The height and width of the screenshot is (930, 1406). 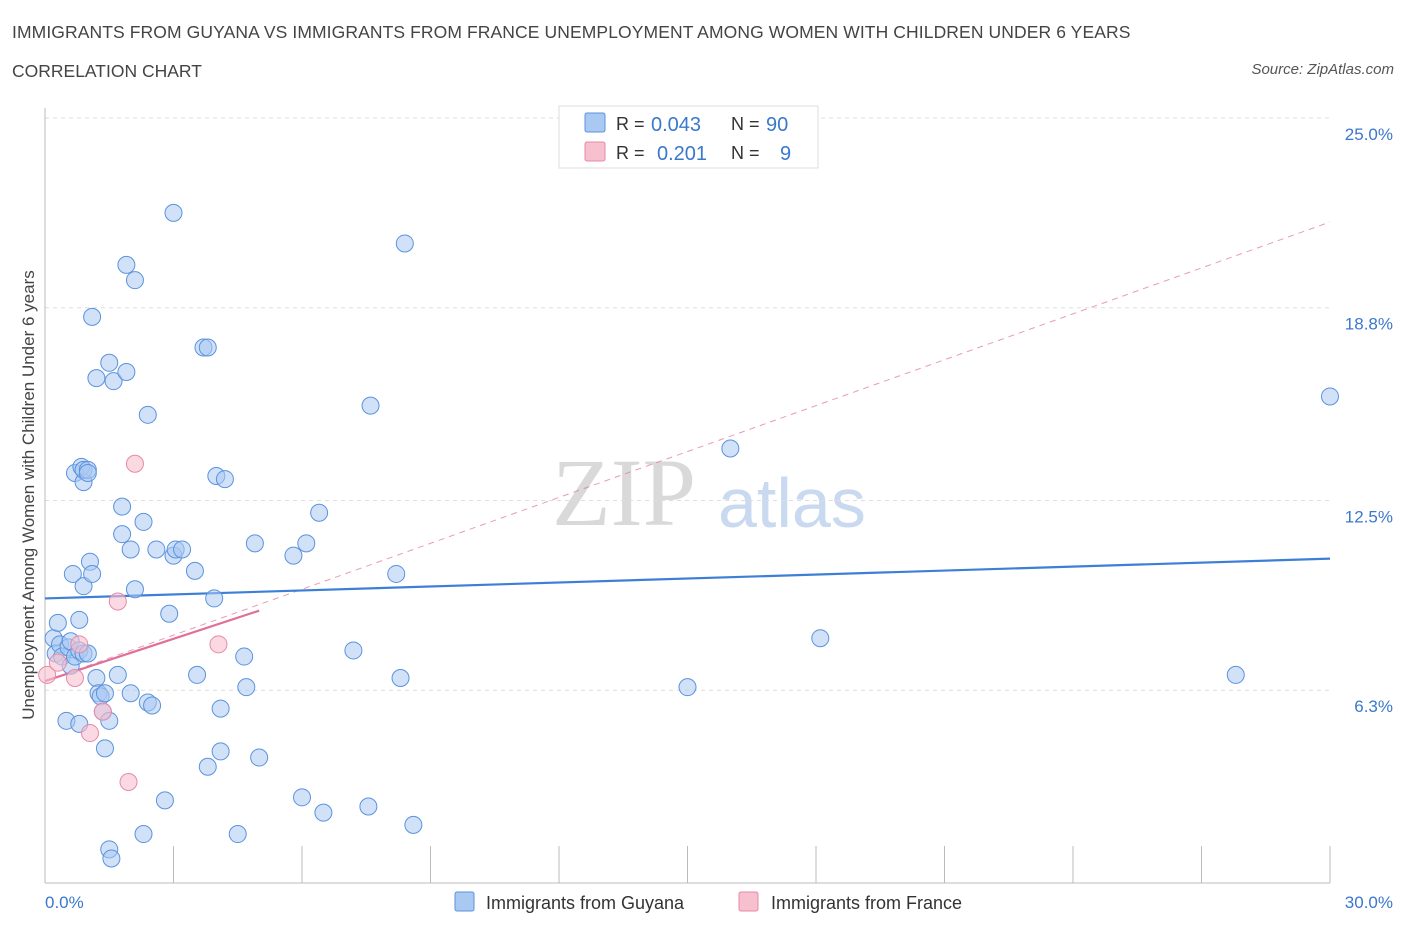 What do you see at coordinates (64, 902) in the screenshot?
I see `x-tick-label-min: 0.0%` at bounding box center [64, 902].